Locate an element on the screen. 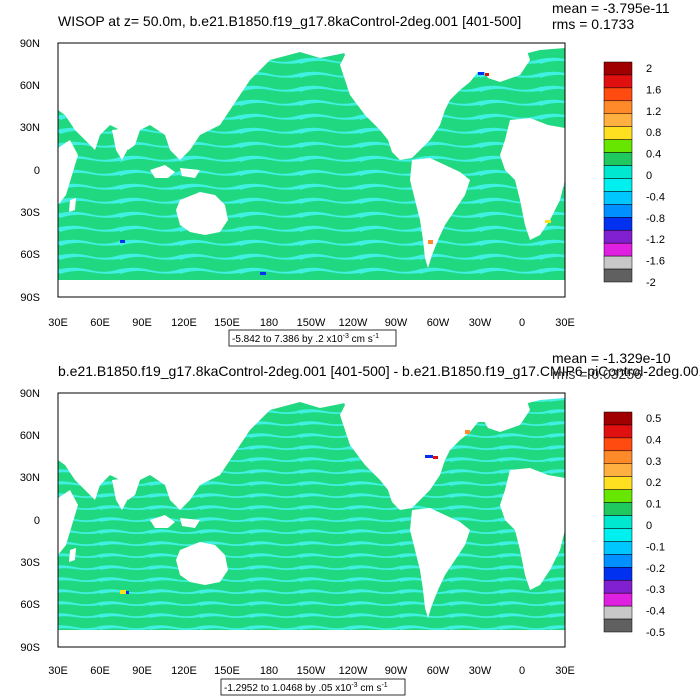 The width and height of the screenshot is (700, 700). colorbar-label: 0.4 is located at coordinates (653, 155).